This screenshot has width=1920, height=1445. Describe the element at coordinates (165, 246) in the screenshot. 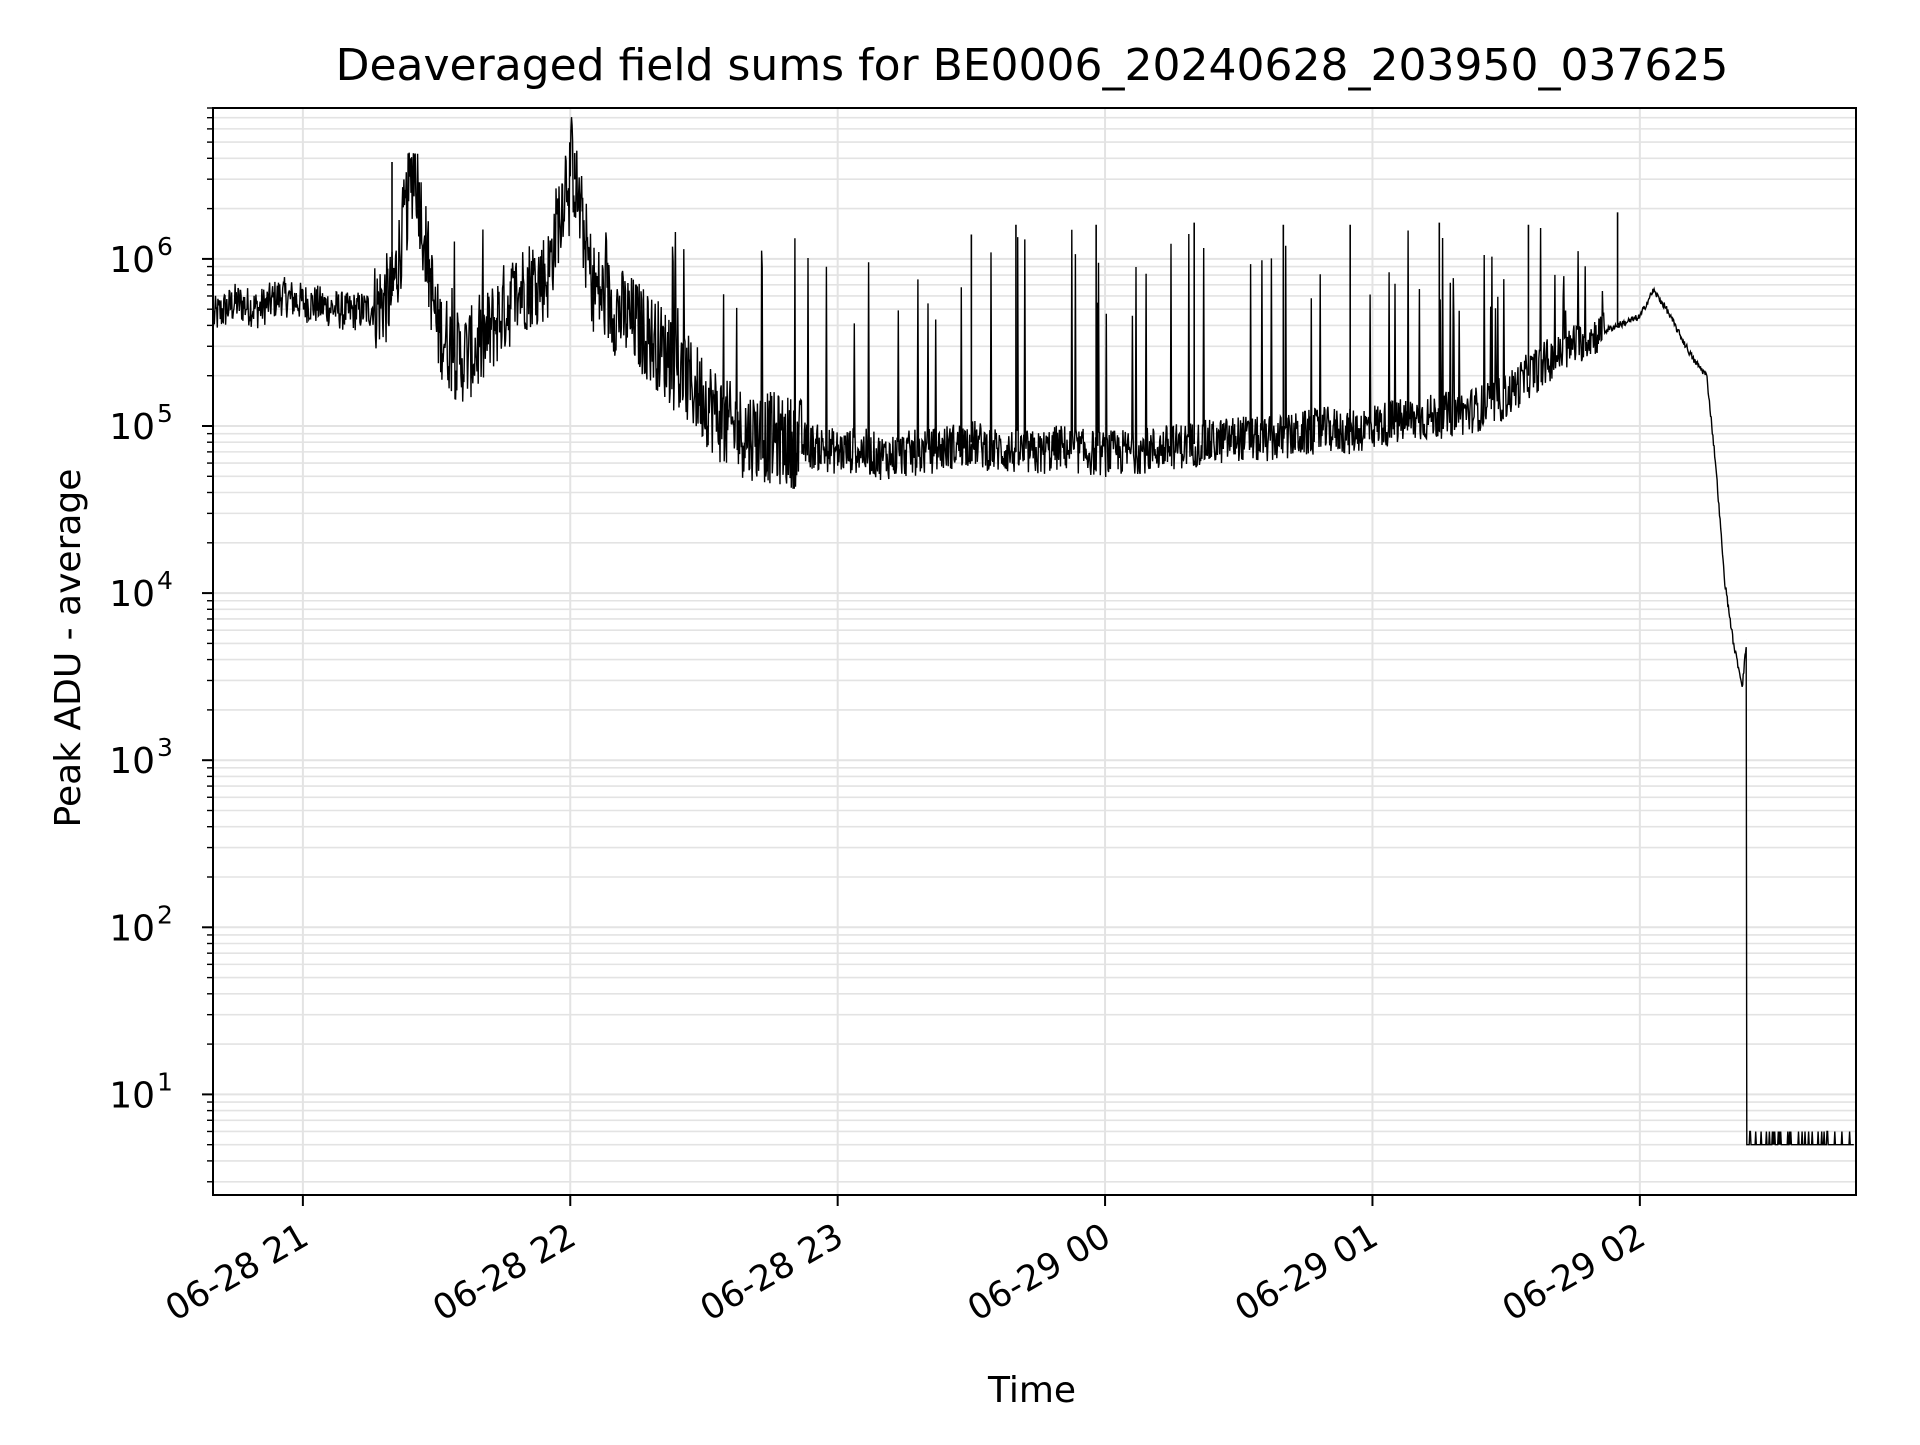

I see `y-tick-label-exponent: 6` at that location.